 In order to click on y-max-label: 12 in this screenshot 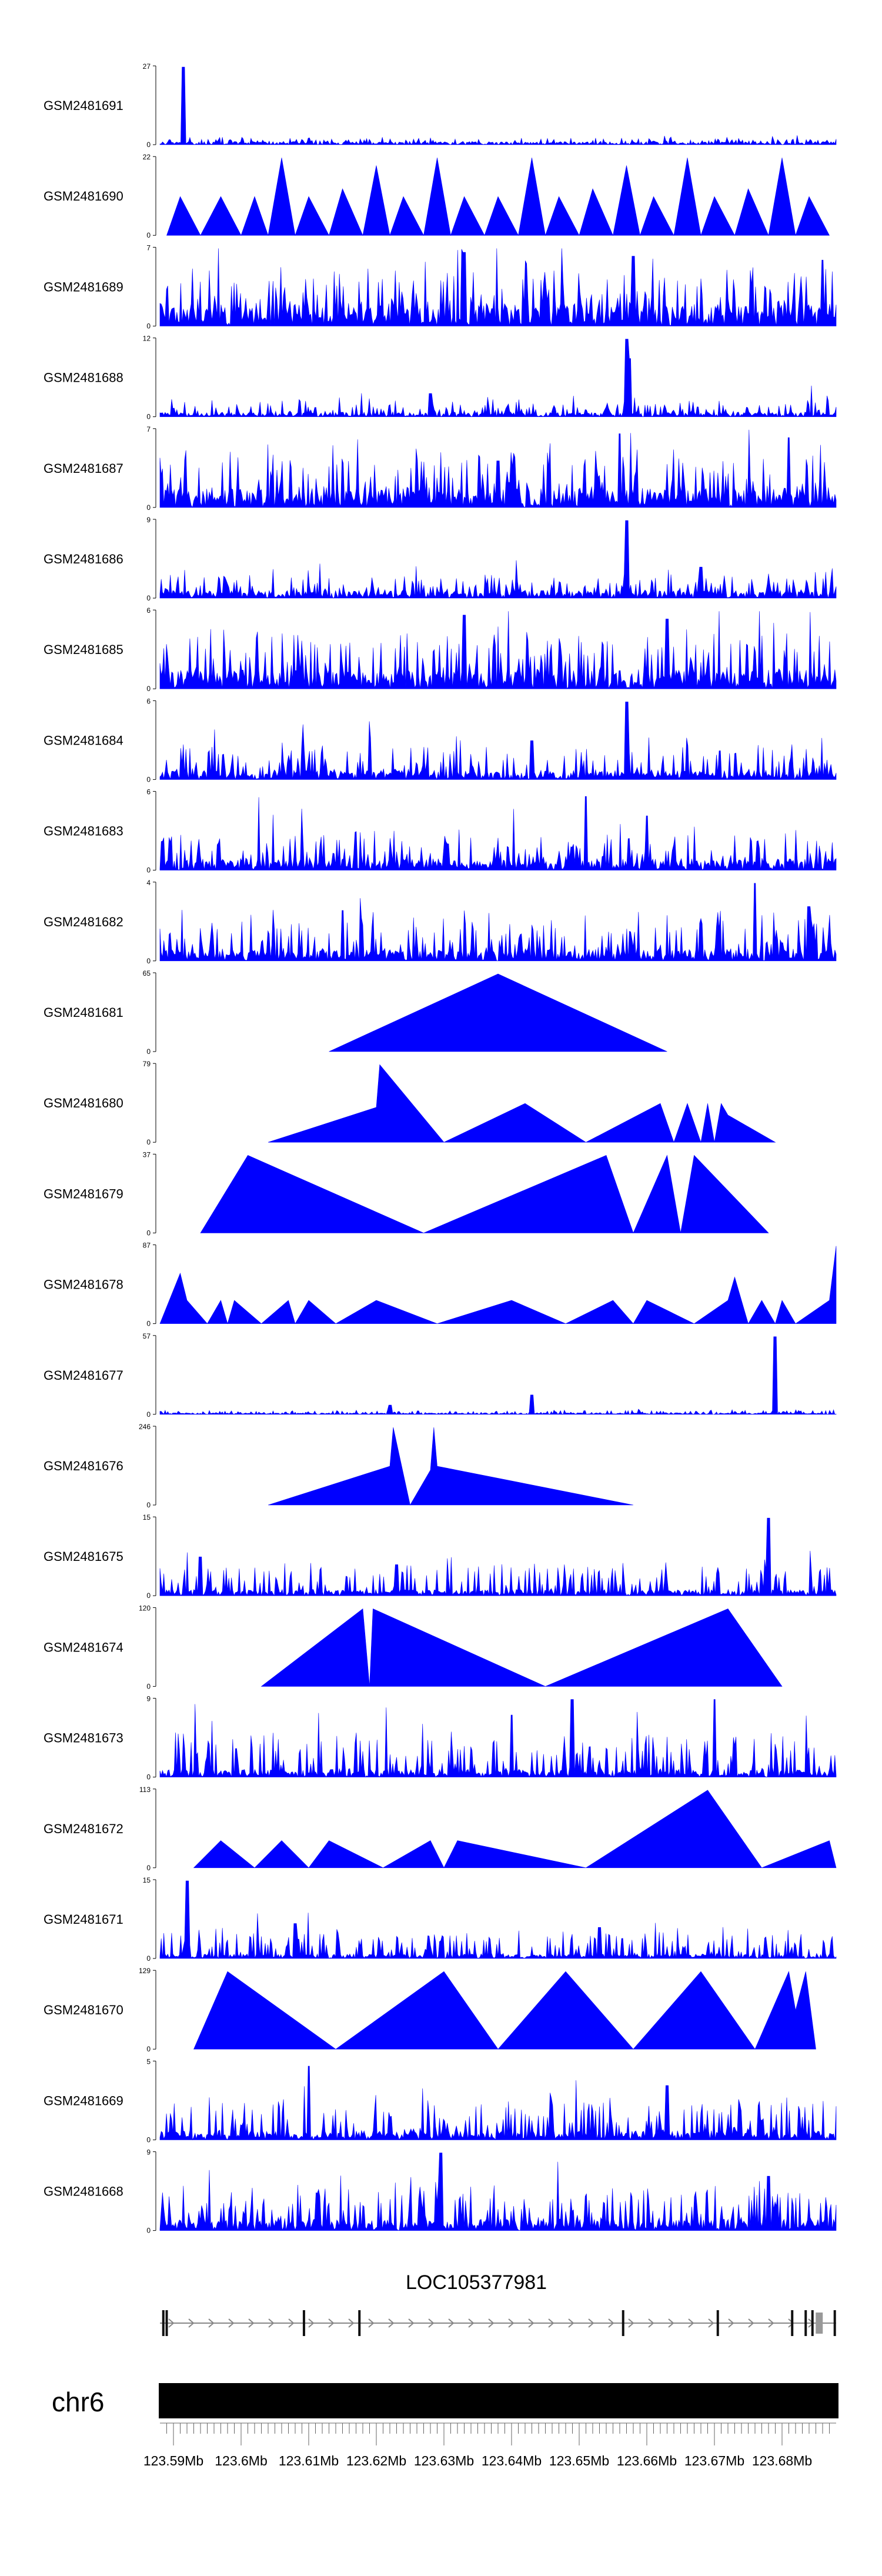, I will do `click(147, 339)`.